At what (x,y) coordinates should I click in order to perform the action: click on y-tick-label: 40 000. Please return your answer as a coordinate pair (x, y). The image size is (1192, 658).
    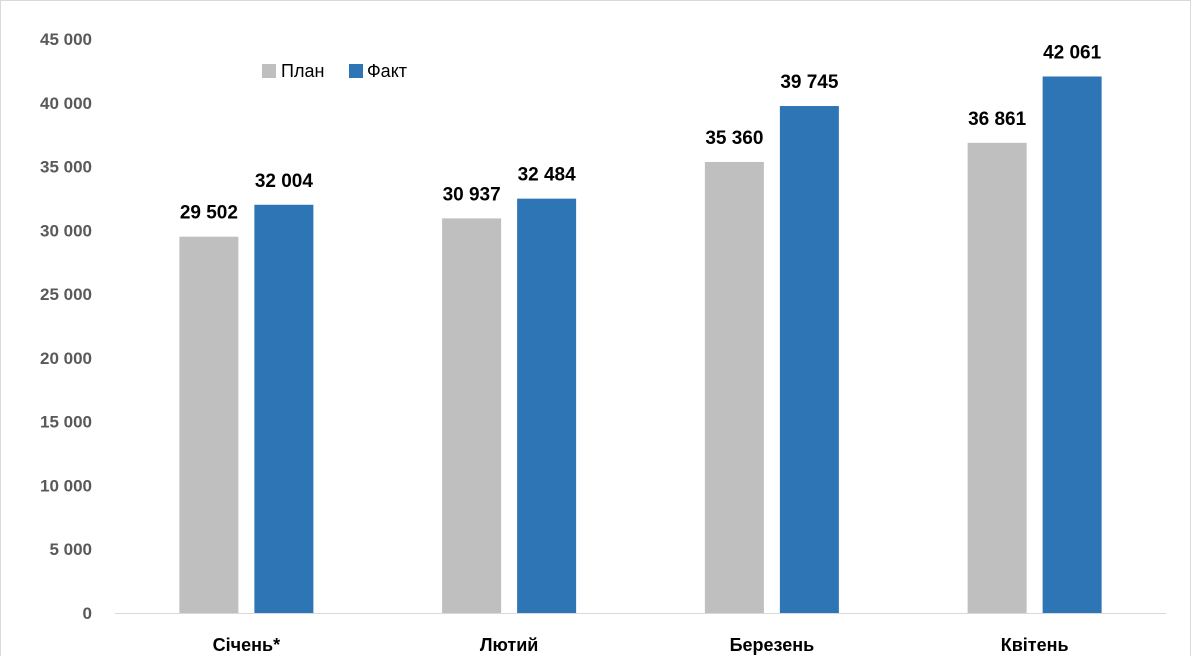
    Looking at the image, I should click on (66, 103).